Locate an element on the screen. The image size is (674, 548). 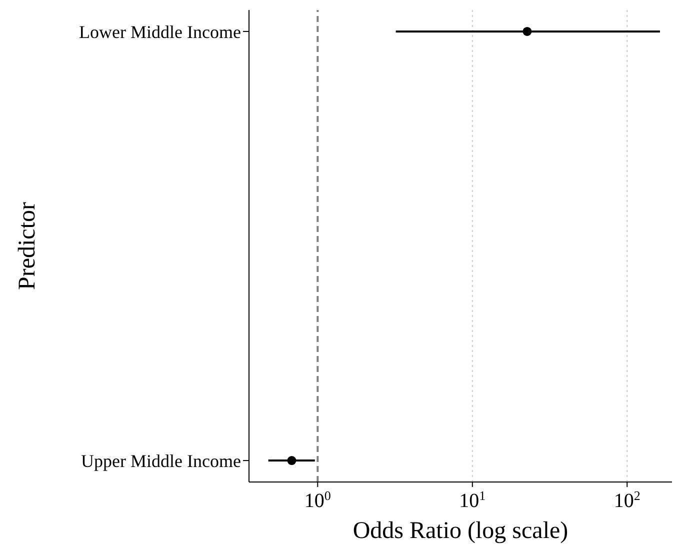
x-axis-title: Odds Ratio (log scale) is located at coordinates (460, 531).